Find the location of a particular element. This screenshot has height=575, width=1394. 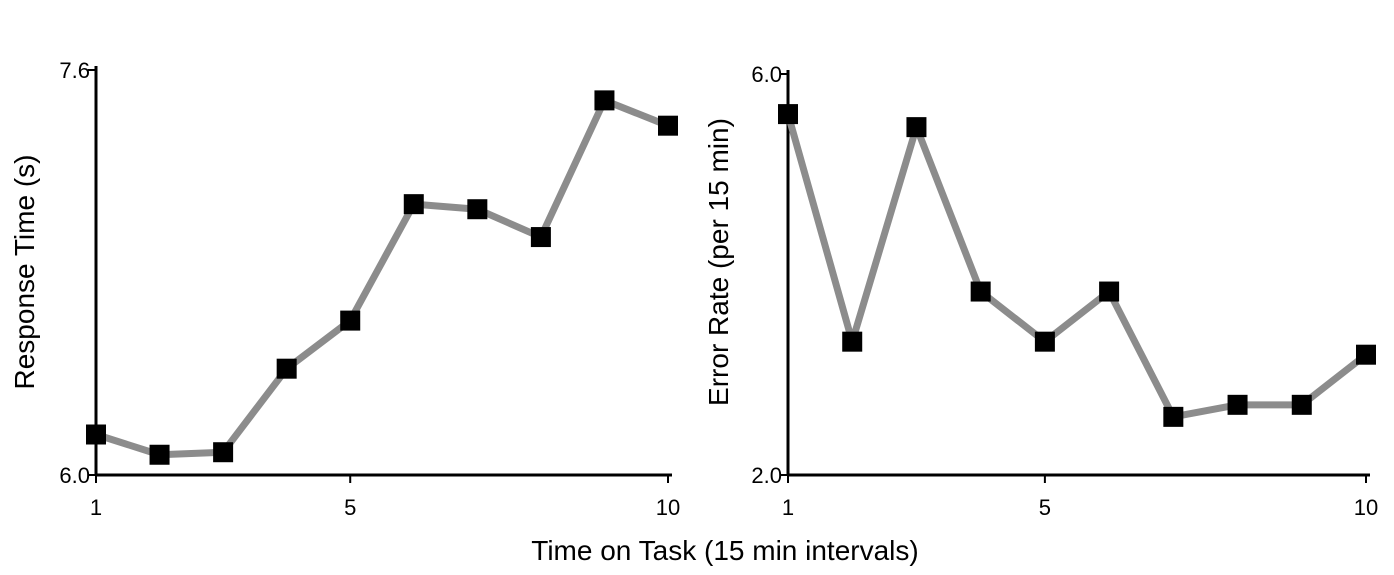

x-axis-title: Time on Task (15 min intervals) is located at coordinates (724, 550).